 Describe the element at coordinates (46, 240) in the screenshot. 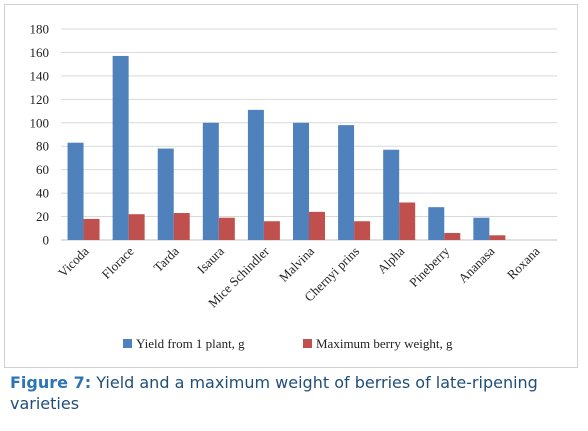

I see `y-tick-label: 0` at that location.